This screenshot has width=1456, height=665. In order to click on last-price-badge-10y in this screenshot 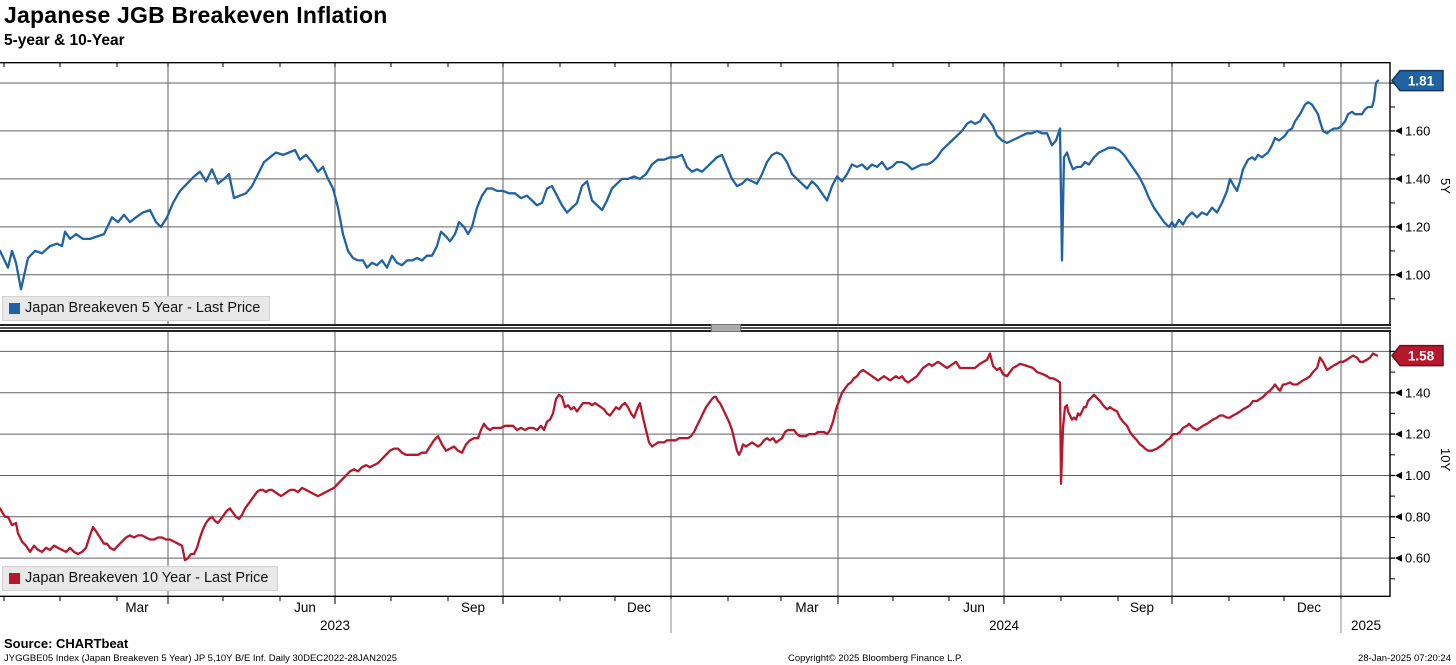, I will do `click(1417, 355)`.